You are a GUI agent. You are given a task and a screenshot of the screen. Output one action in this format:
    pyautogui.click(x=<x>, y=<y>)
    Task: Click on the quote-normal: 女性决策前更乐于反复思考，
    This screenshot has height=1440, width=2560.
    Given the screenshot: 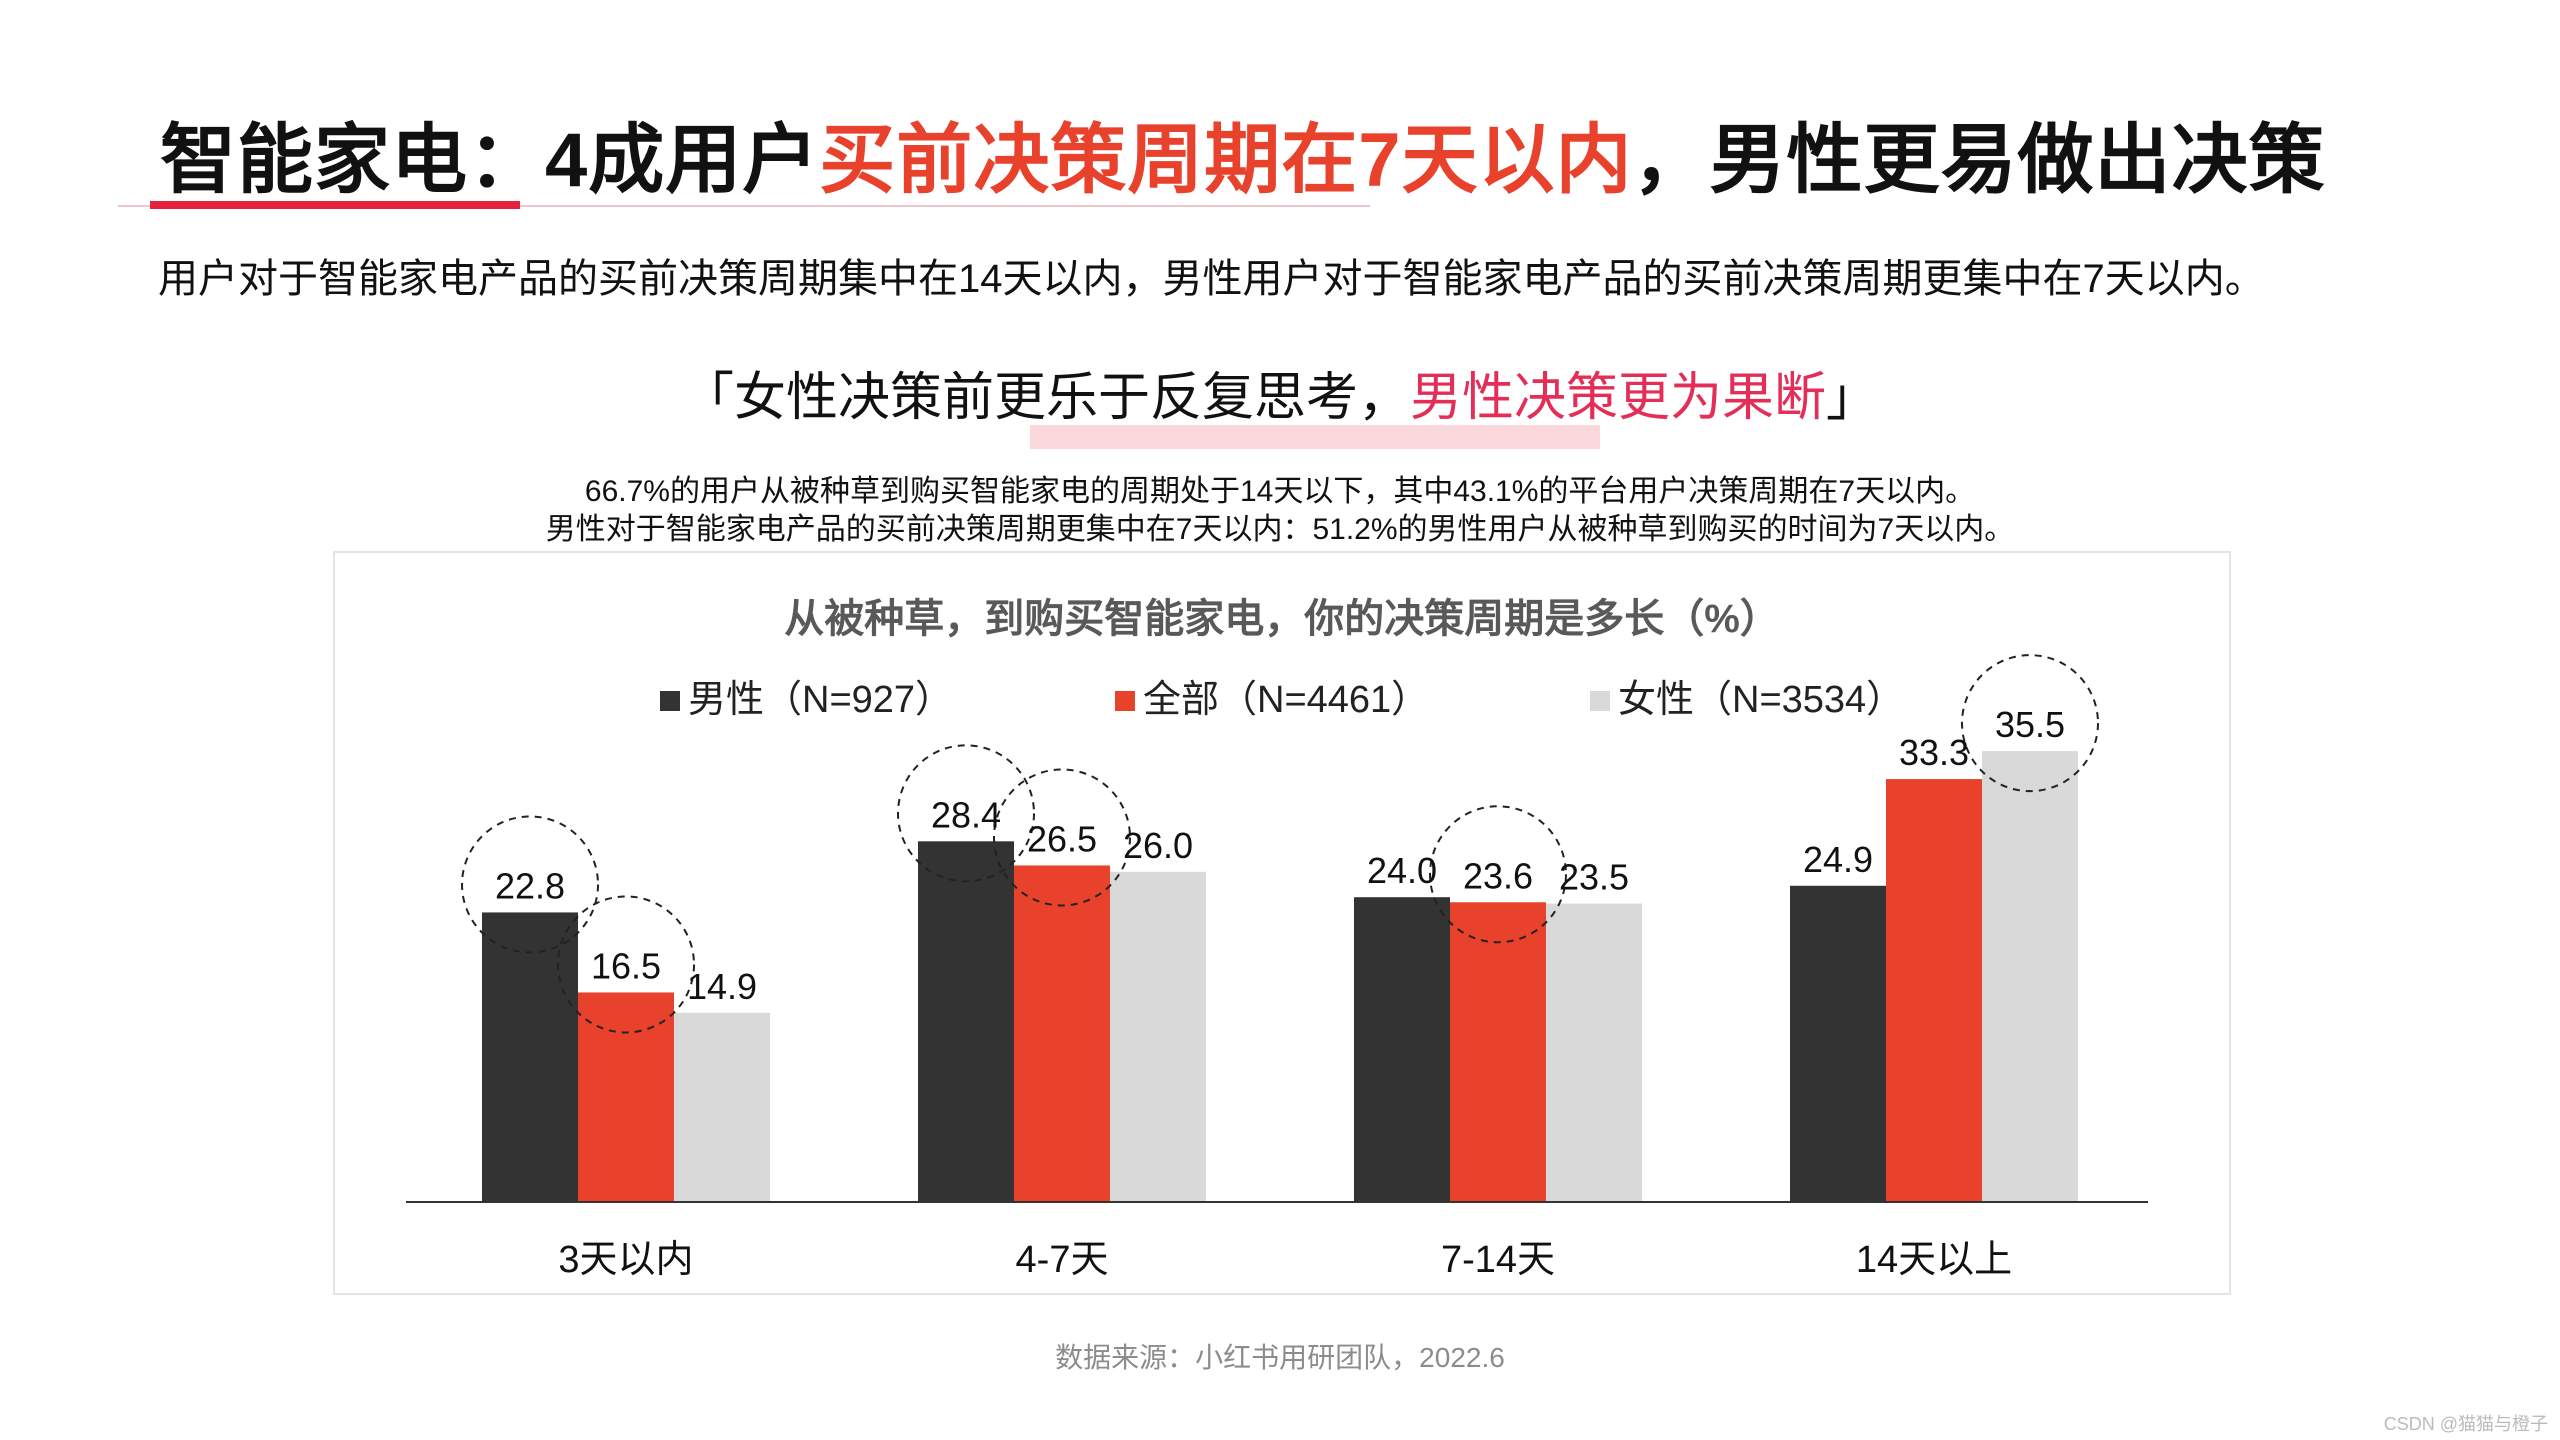 What is the action you would take?
    pyautogui.click(x=1071, y=398)
    